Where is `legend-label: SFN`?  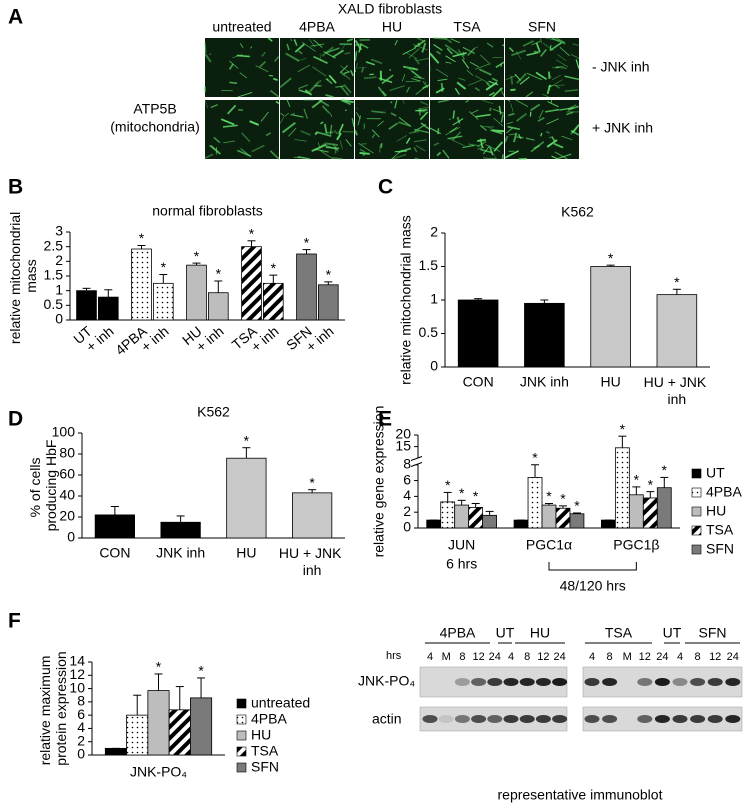
legend-label: SFN is located at coordinates (265, 767).